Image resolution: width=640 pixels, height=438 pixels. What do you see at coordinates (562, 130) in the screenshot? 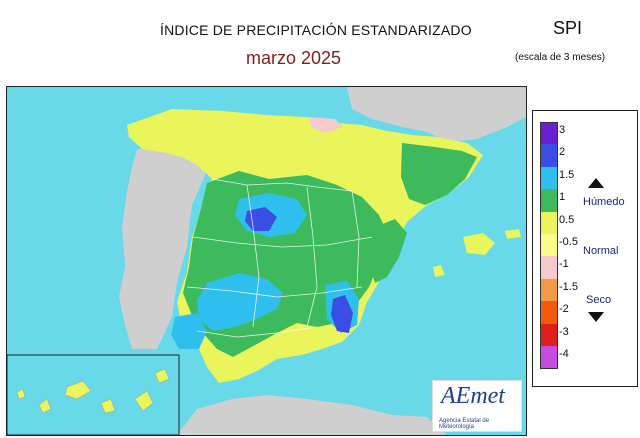
I see `legend-tick: 3` at bounding box center [562, 130].